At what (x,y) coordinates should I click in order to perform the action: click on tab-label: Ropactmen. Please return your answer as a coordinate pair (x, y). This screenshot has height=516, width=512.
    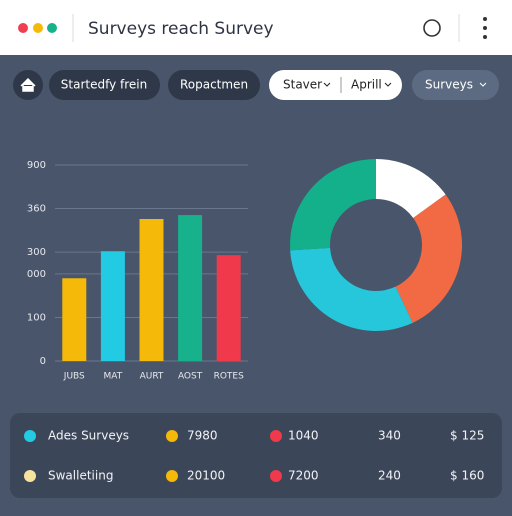
    Looking at the image, I should click on (214, 85).